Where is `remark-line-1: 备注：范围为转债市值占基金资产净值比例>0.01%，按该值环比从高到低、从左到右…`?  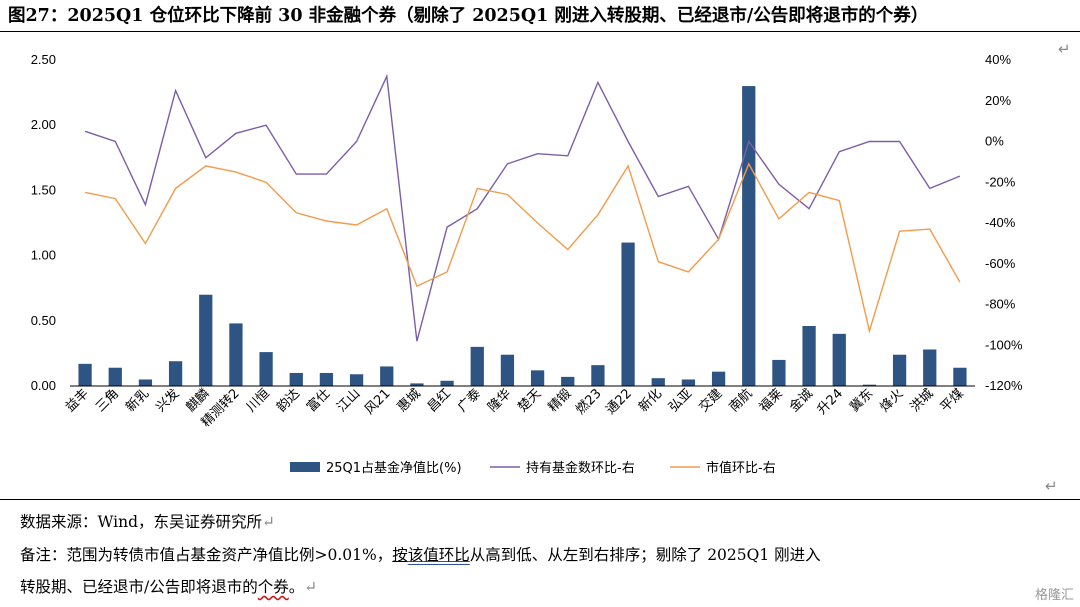
remark-line-1: 备注：范围为转债市值占基金资产净值比例>0.01%，按该值环比从高到低、从左到右… is located at coordinates (420, 554).